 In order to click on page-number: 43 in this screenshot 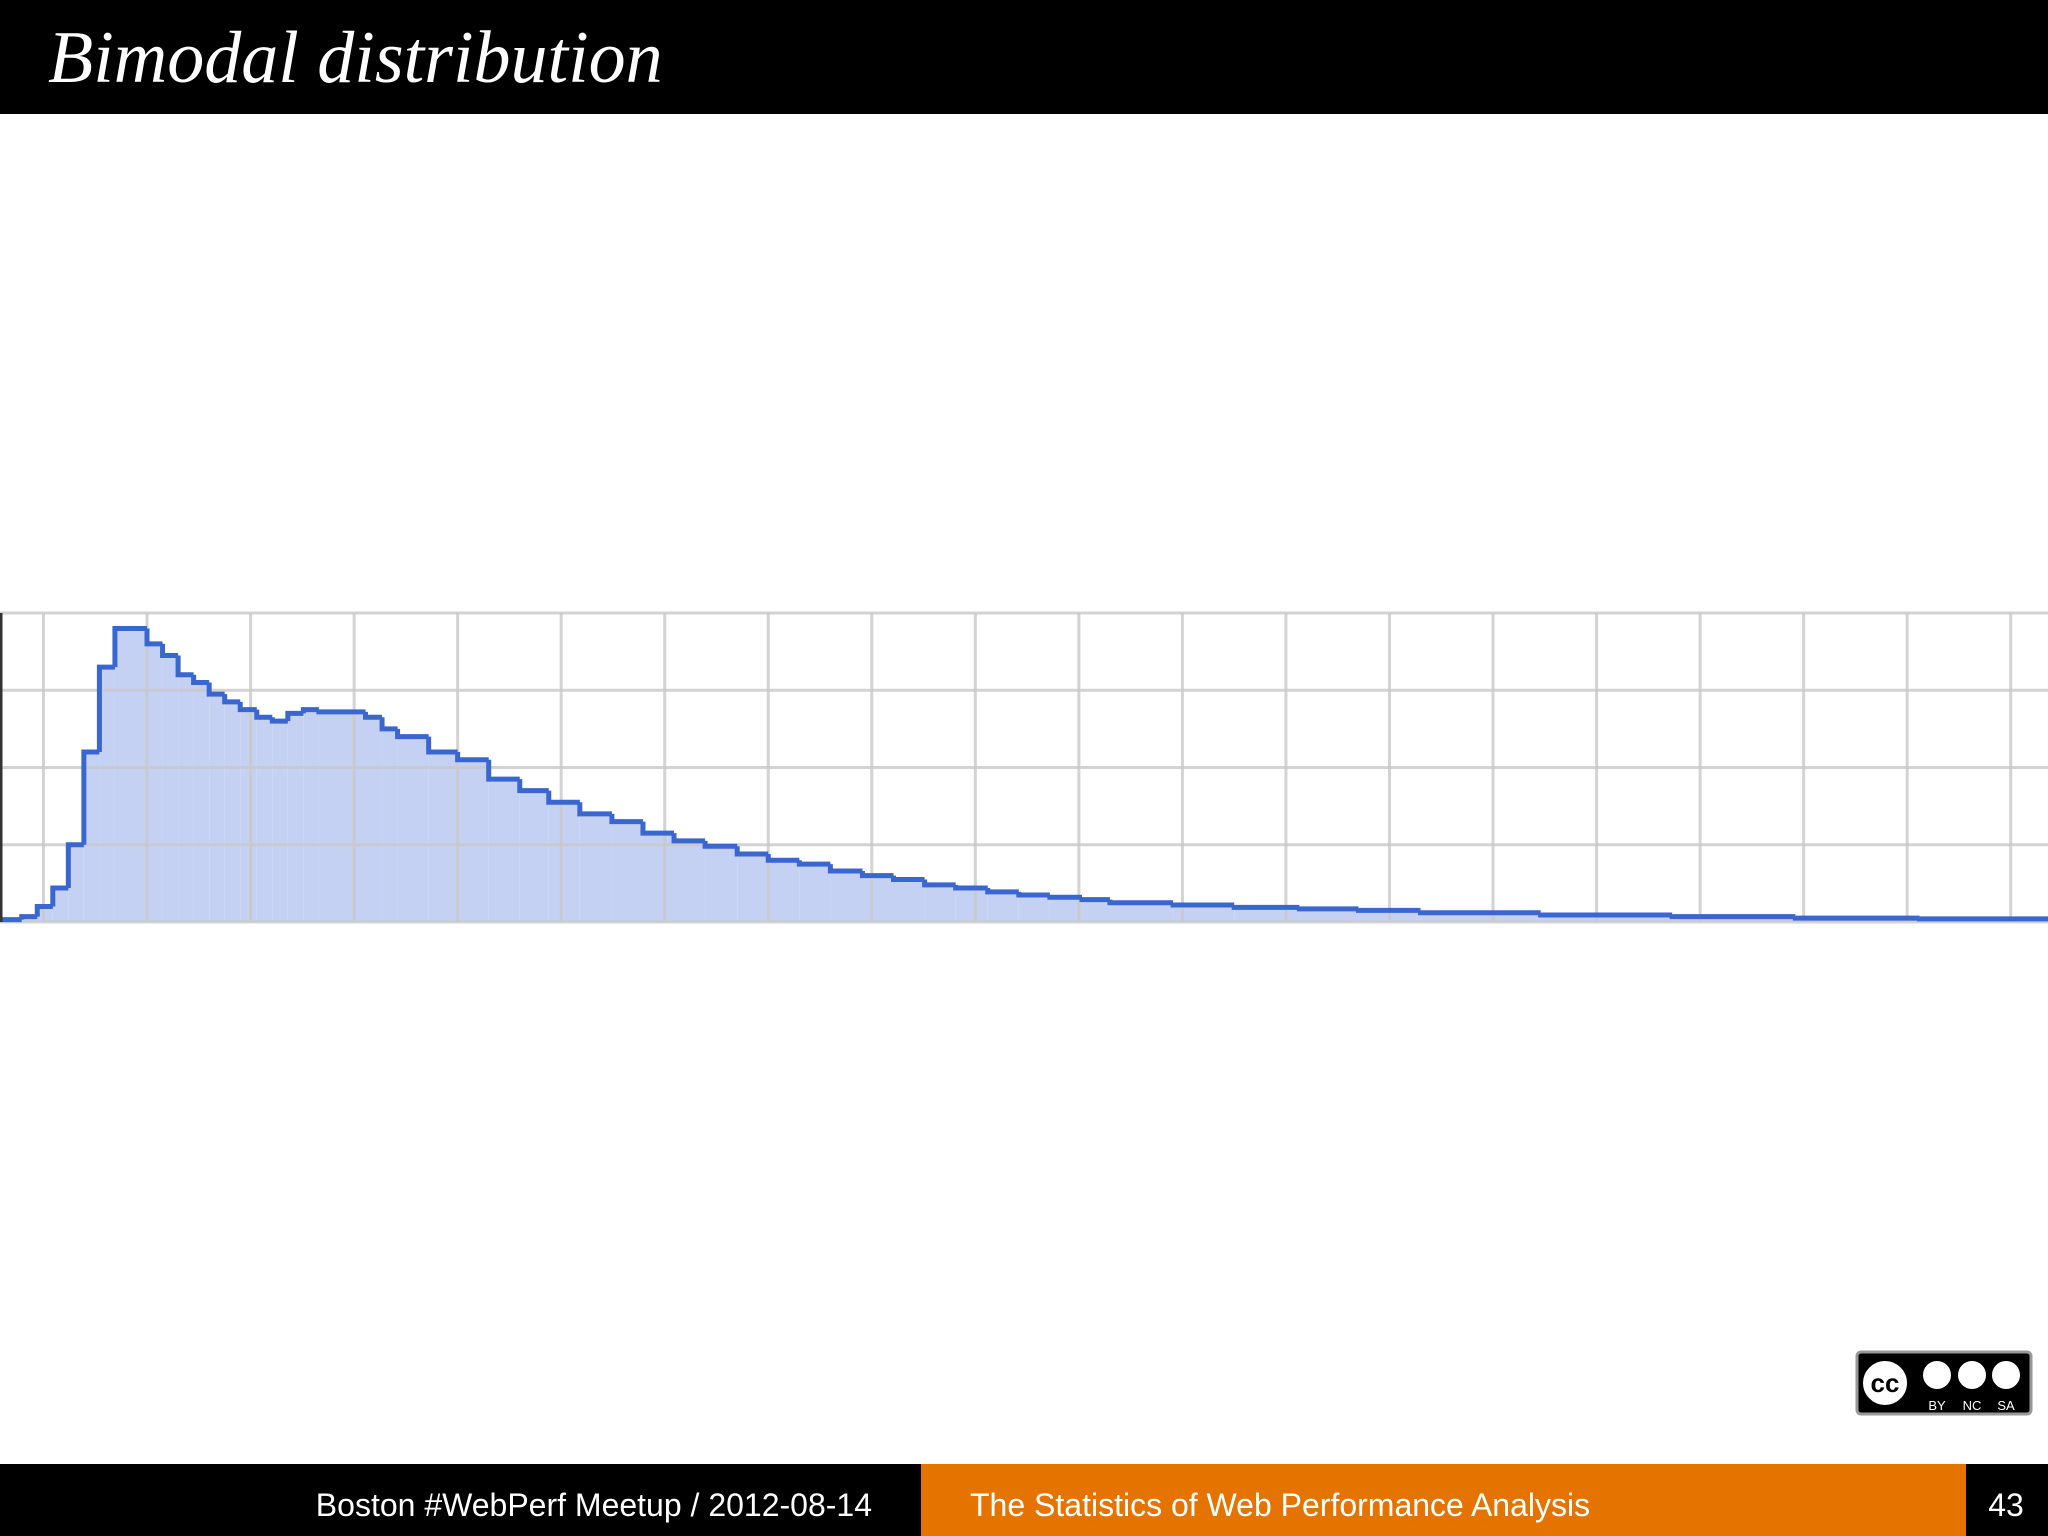, I will do `click(2006, 1505)`.